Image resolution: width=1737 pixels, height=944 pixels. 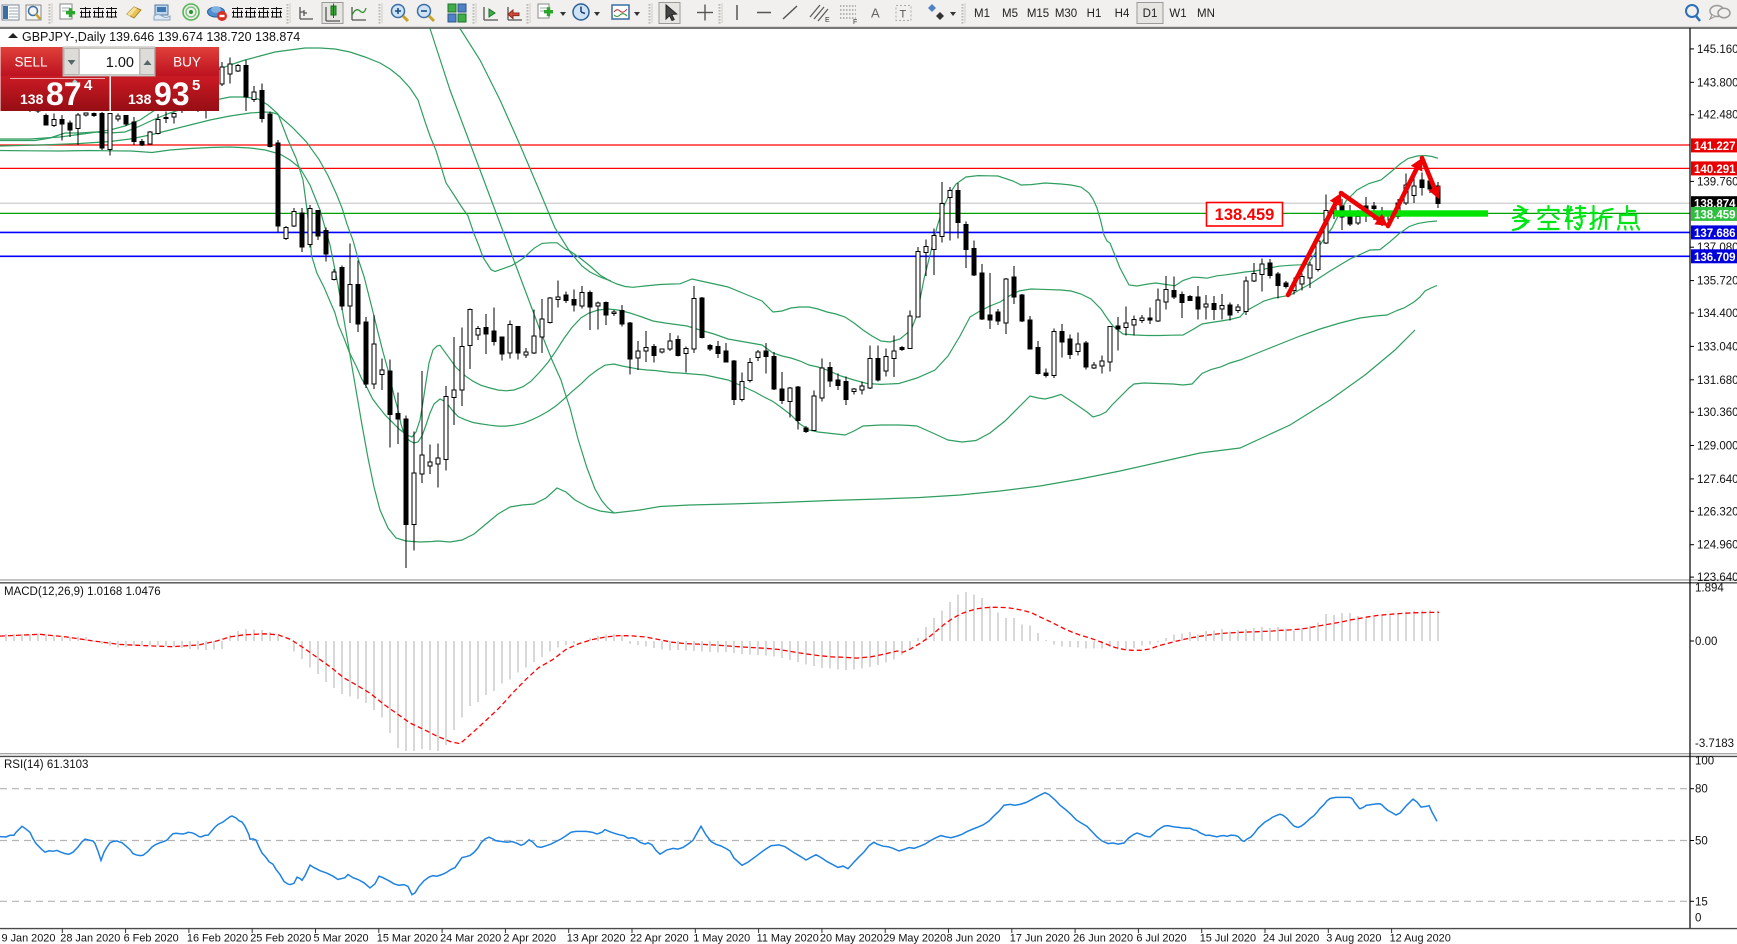 I want to click on svg-text: 87, so click(x=64, y=94).